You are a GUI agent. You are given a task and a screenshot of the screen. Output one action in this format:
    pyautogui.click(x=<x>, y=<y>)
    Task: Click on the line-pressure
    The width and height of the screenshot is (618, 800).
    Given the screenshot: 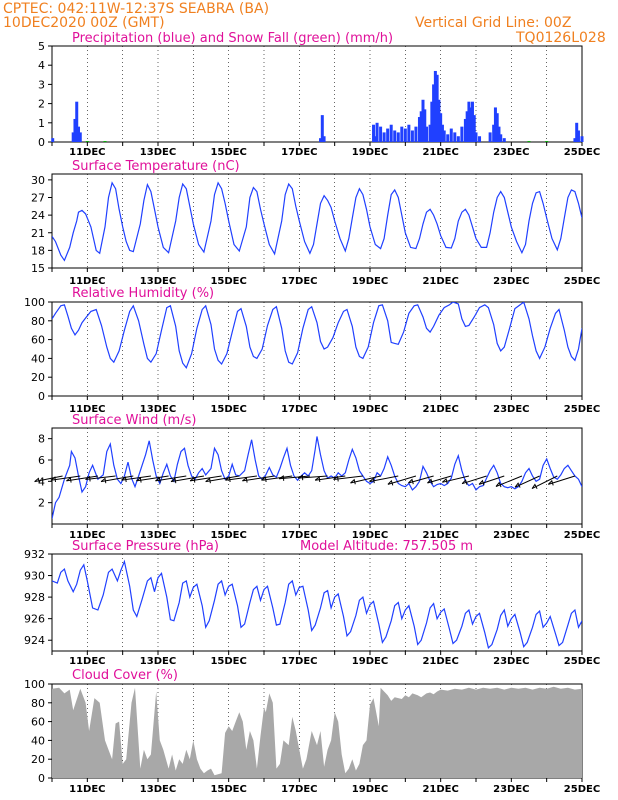 What is the action you would take?
    pyautogui.click(x=317, y=604)
    